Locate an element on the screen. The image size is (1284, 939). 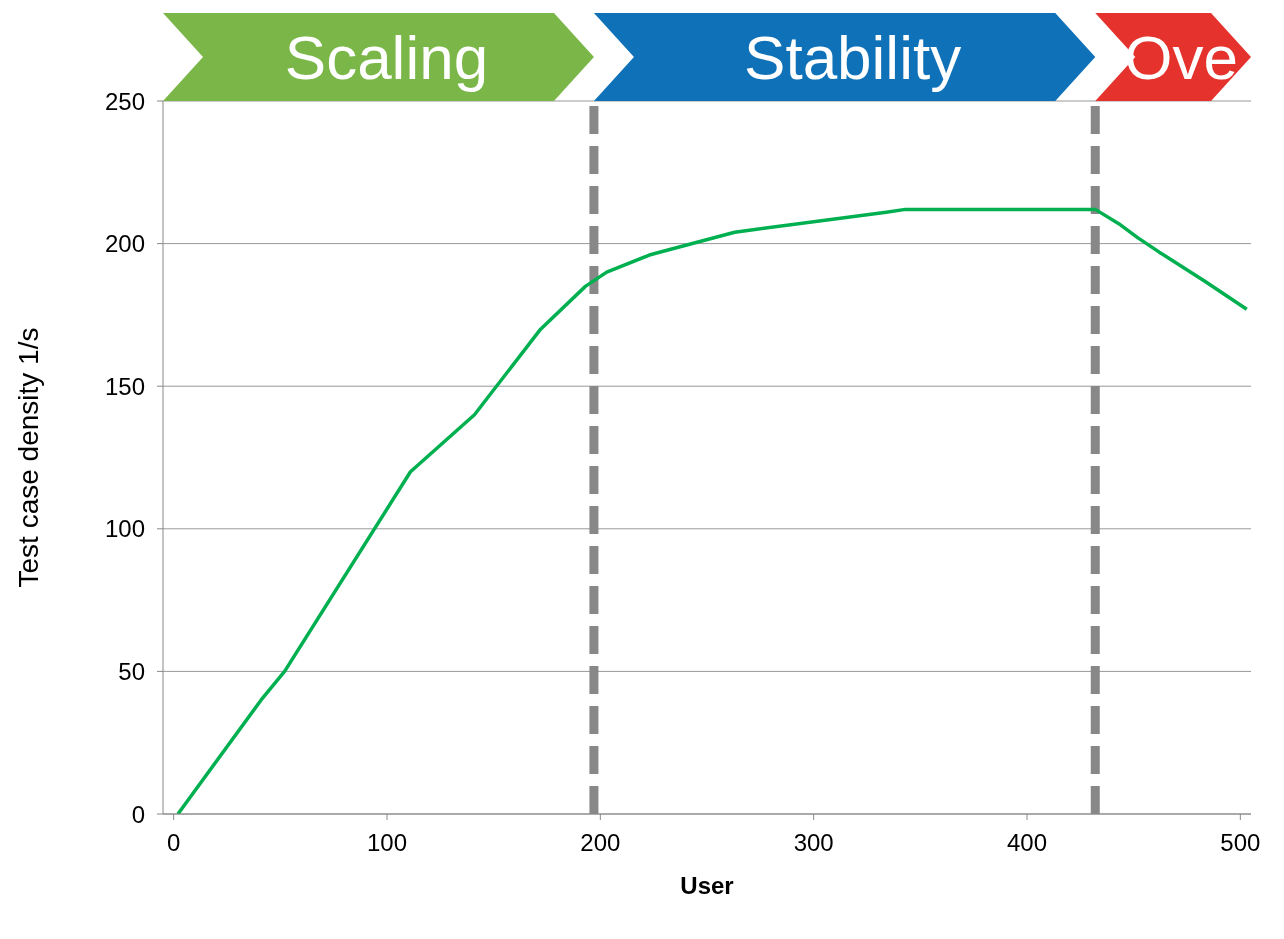
y-tick-label: 150 is located at coordinates (124, 386).